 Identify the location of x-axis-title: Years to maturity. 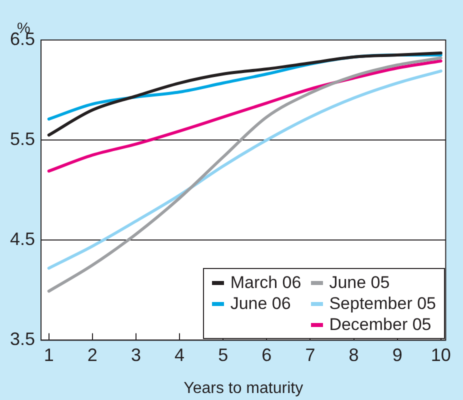
(244, 388).